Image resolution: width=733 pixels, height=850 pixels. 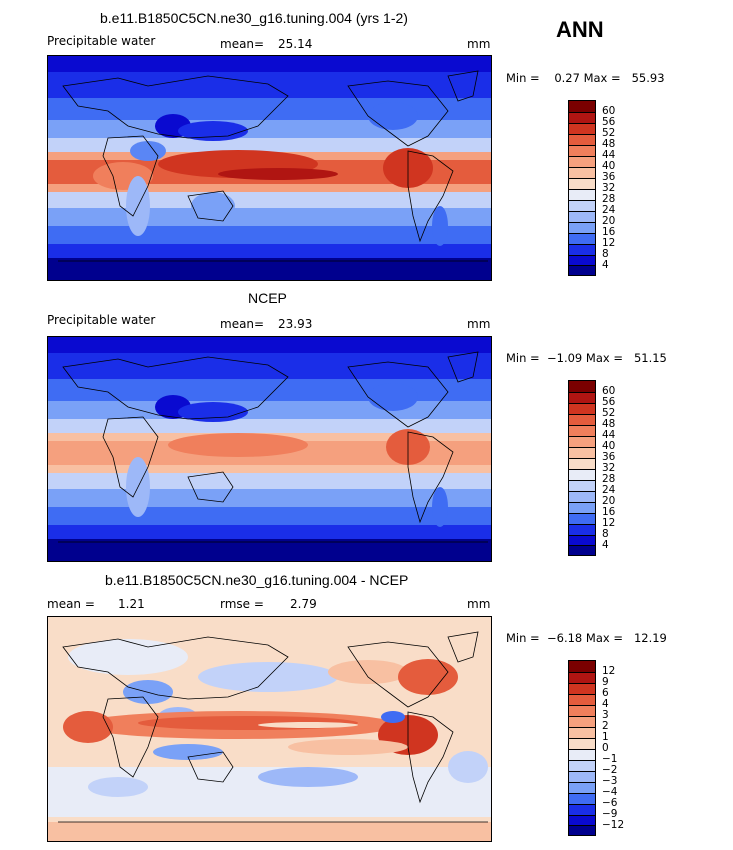 What do you see at coordinates (605, 748) in the screenshot?
I see `colorbar-label: 0` at bounding box center [605, 748].